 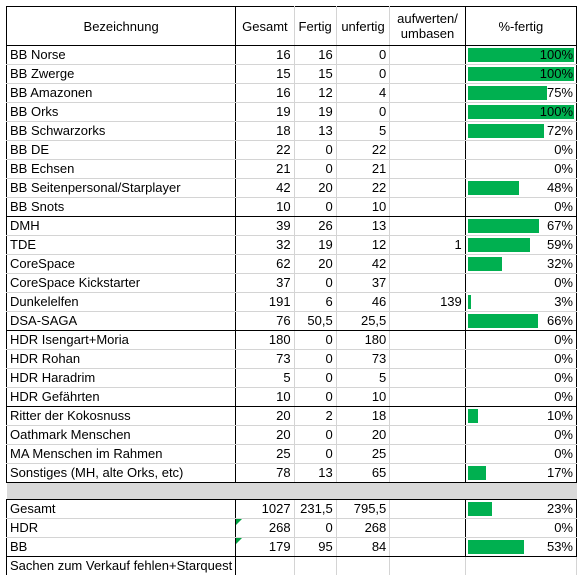 I want to click on cell-bezeichnung: HDR Isengart+Moria, so click(x=121, y=340).